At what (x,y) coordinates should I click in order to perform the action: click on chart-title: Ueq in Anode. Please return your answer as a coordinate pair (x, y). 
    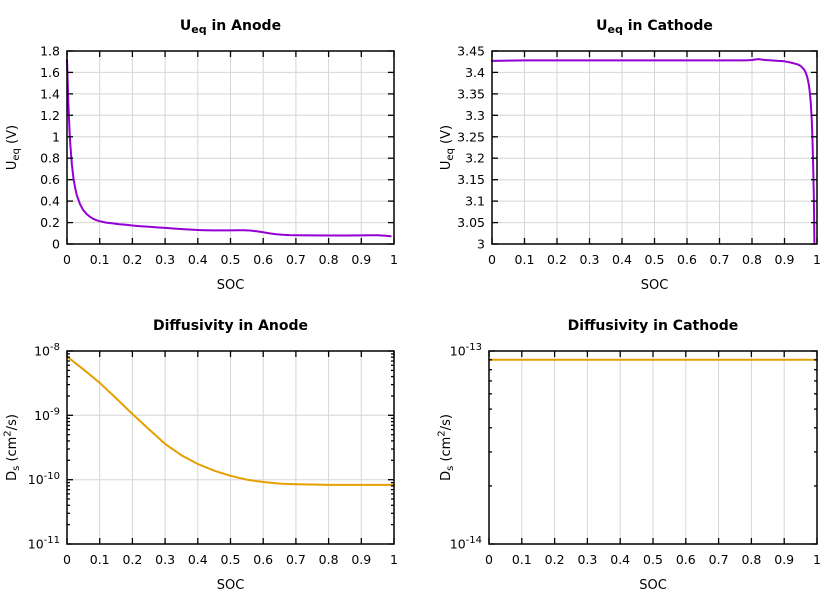
    Looking at the image, I should click on (230, 27).